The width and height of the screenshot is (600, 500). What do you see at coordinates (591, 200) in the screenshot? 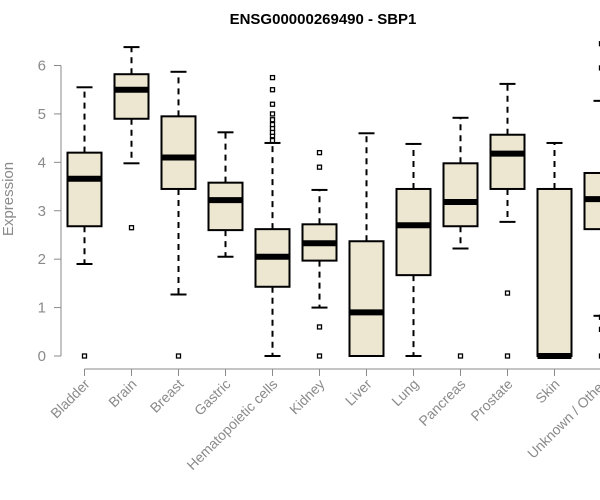
I see `box-unknown-other` at bounding box center [591, 200].